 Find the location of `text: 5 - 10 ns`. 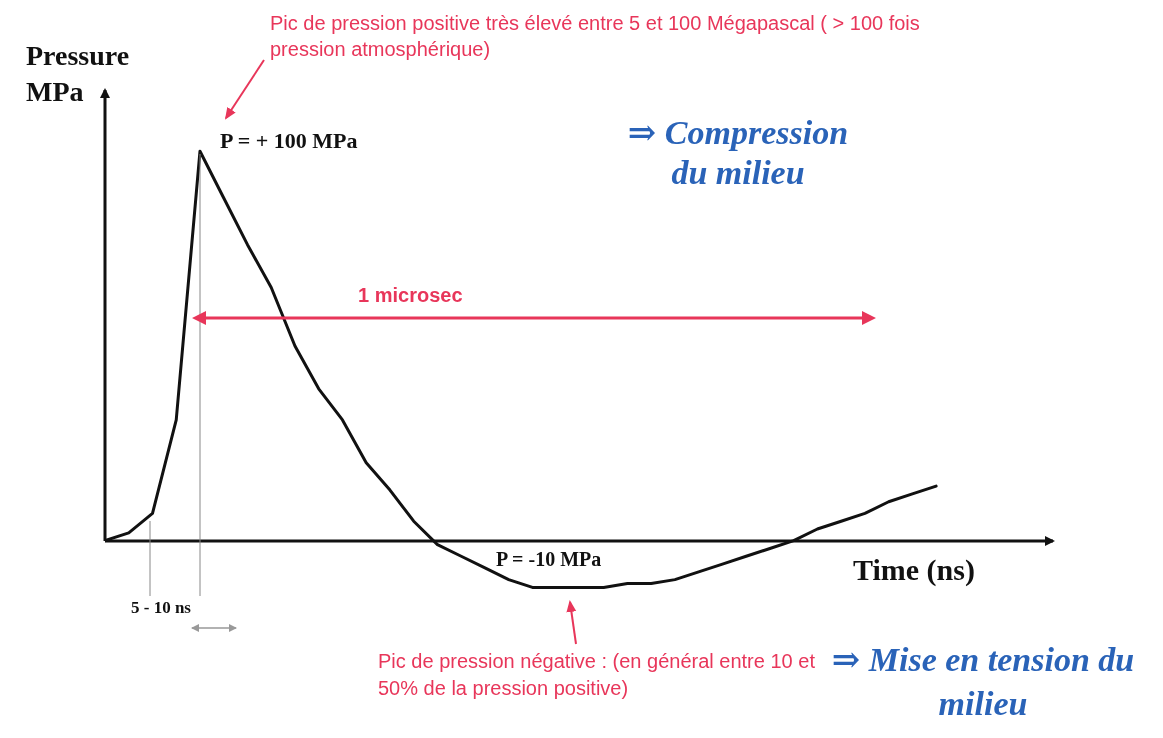

text: 5 - 10 ns is located at coordinates (161, 608).